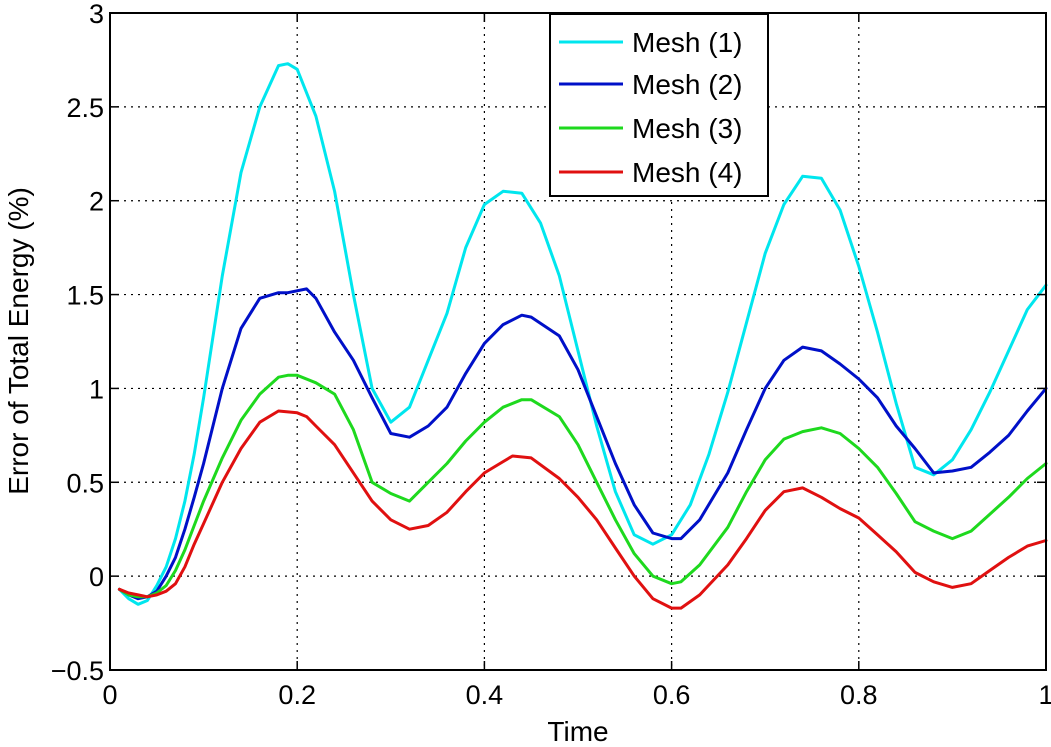  I want to click on y-tick-label: 3, so click(96, 14).